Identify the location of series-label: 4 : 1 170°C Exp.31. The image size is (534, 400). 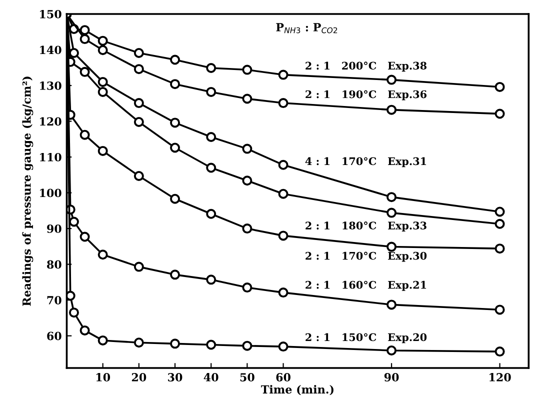
(365, 162).